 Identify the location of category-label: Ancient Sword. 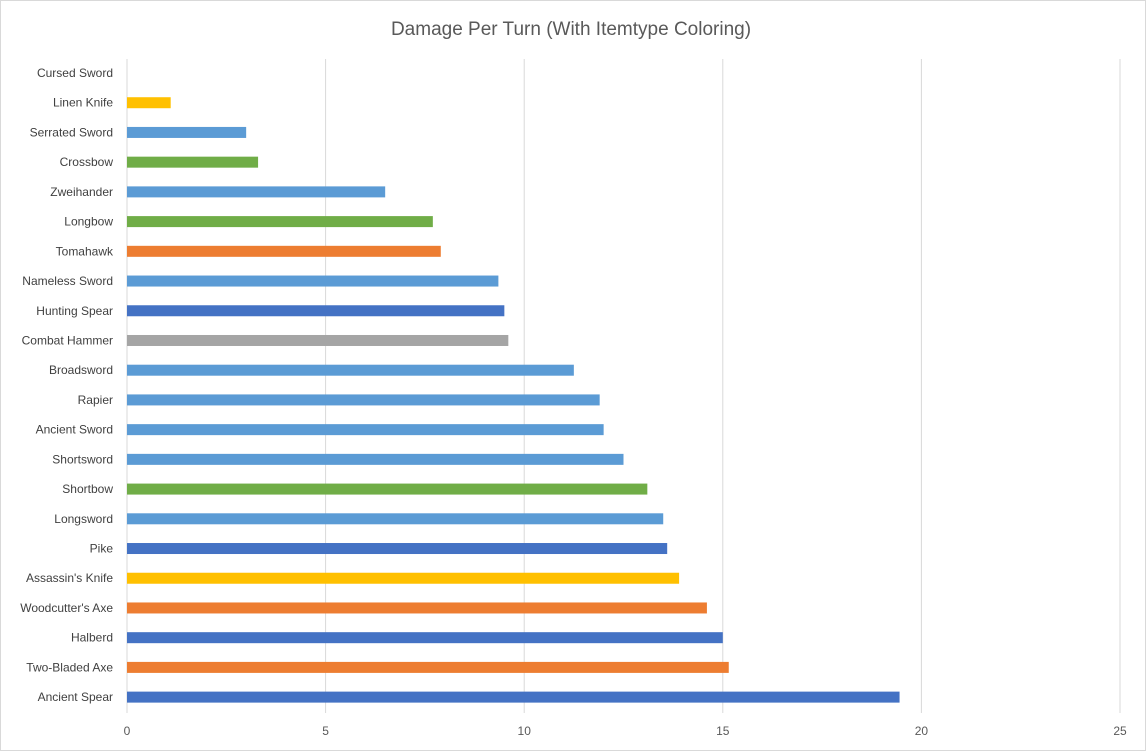
(74, 430).